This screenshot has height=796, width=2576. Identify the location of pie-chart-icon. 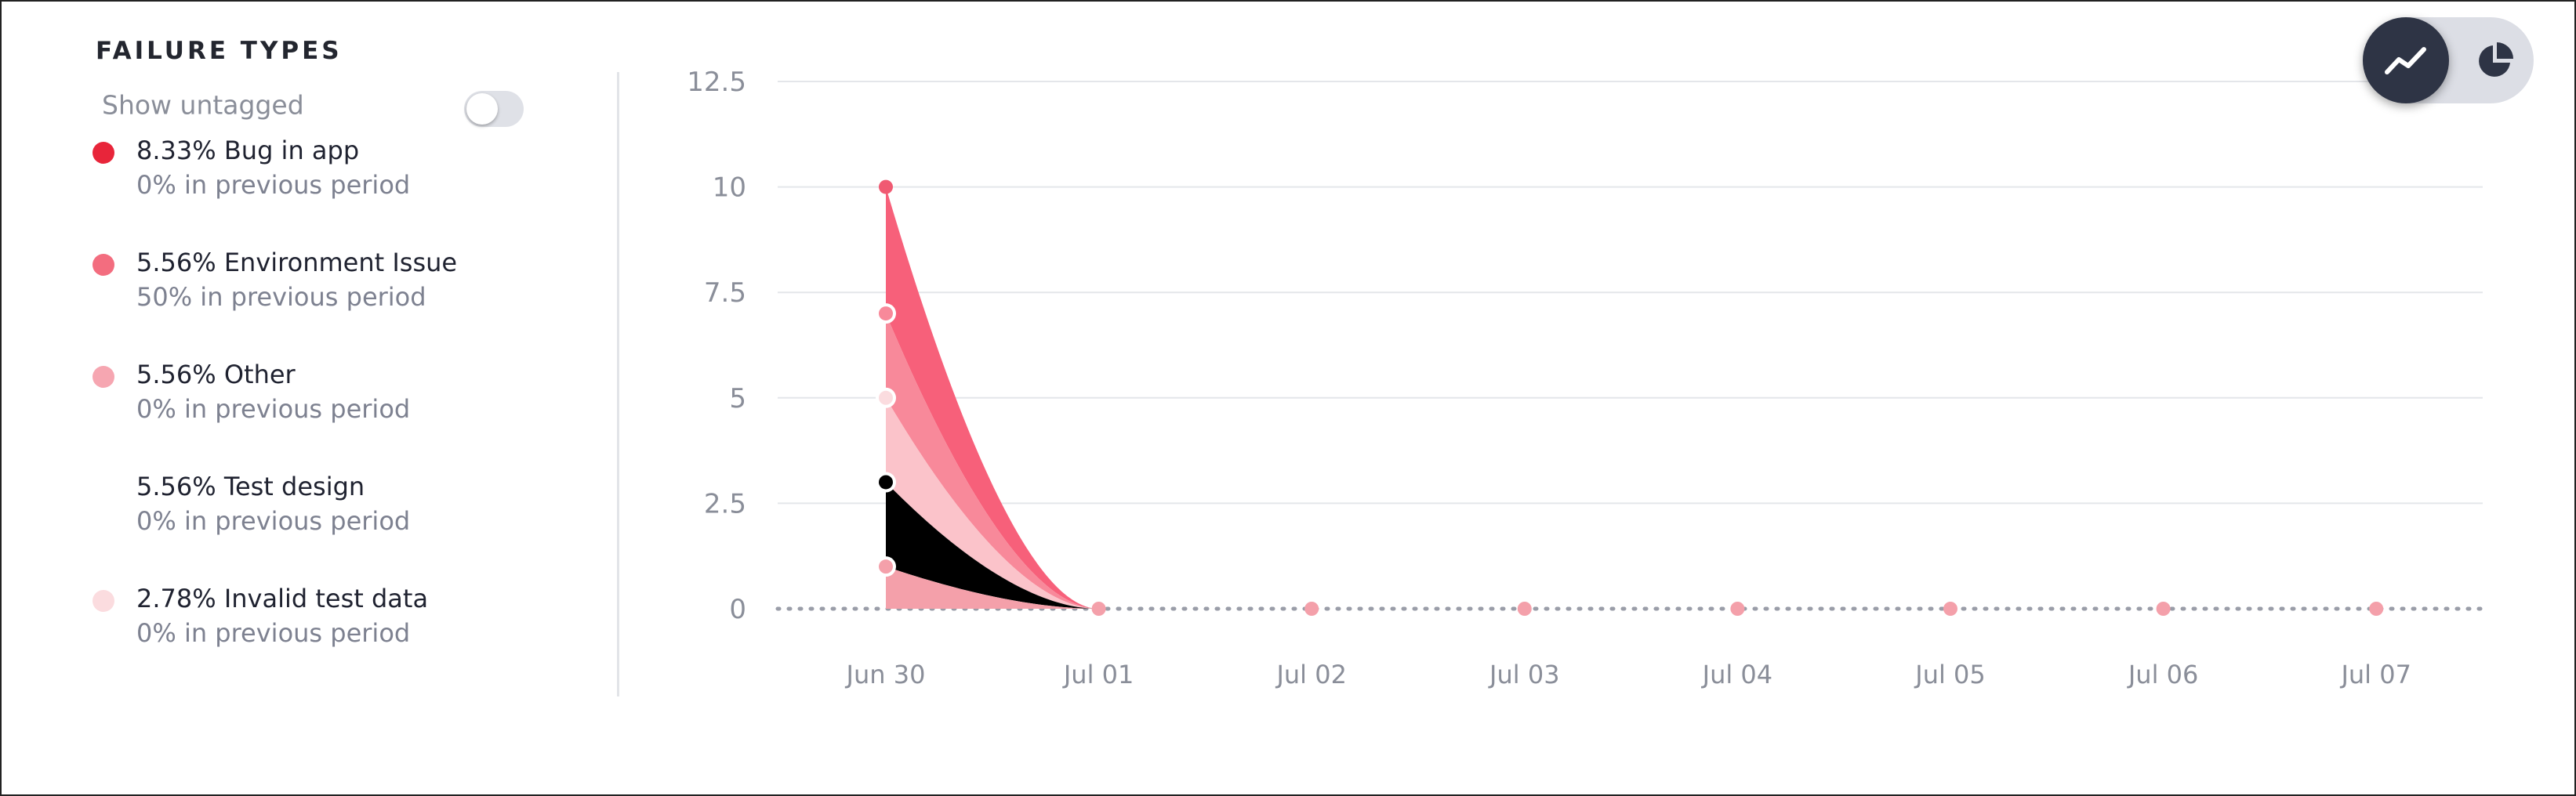
(2496, 59).